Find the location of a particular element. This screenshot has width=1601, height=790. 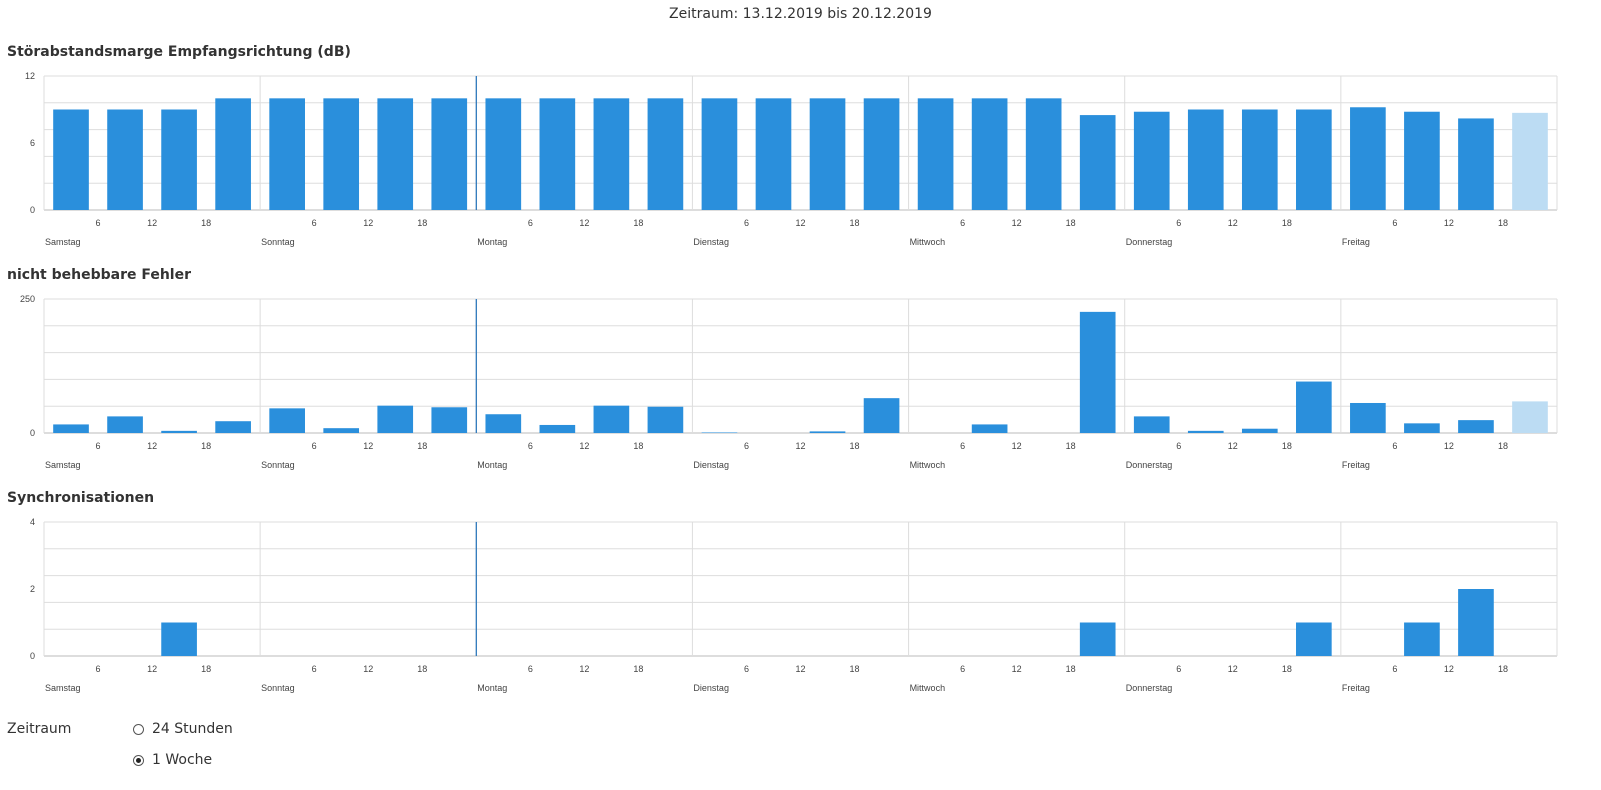

radio-24-hours-circle is located at coordinates (138, 729).